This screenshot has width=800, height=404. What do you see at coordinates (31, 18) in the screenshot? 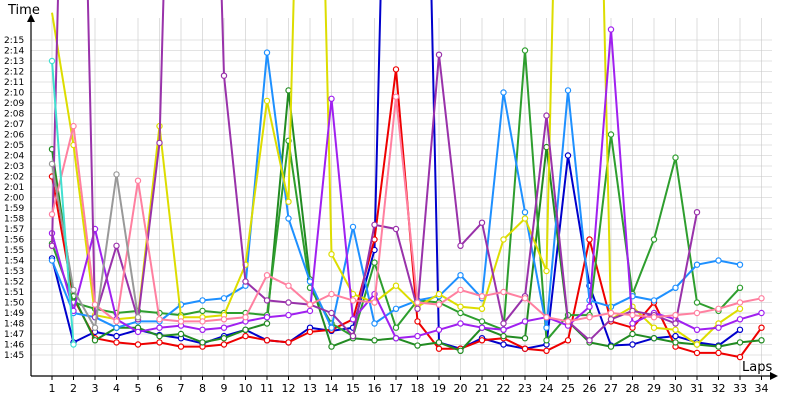
I see `y-axis-arrow-icon` at bounding box center [31, 18].